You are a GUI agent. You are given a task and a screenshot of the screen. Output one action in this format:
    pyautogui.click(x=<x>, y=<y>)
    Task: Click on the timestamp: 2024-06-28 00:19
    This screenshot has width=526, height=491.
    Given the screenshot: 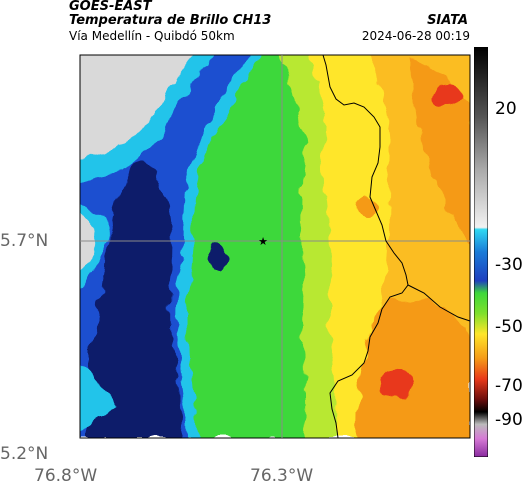 What is the action you would take?
    pyautogui.click(x=415, y=36)
    